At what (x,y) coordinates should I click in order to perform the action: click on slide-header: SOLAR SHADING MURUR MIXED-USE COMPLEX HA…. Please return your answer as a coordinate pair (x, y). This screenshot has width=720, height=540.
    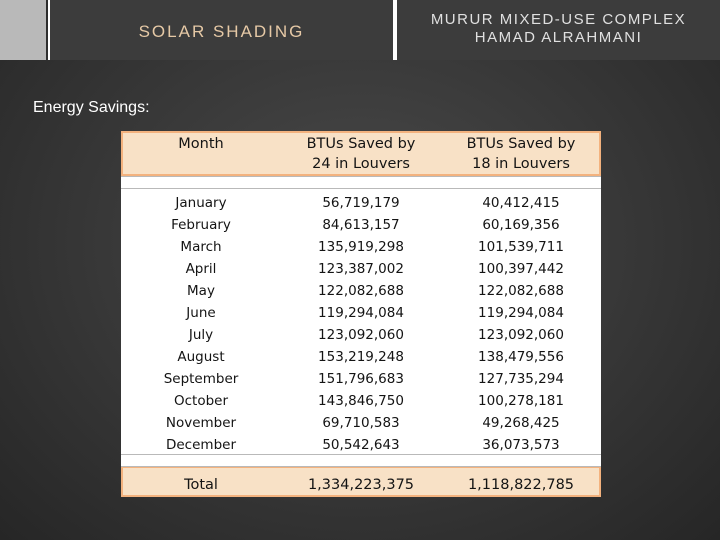
    Looking at the image, I should click on (360, 30).